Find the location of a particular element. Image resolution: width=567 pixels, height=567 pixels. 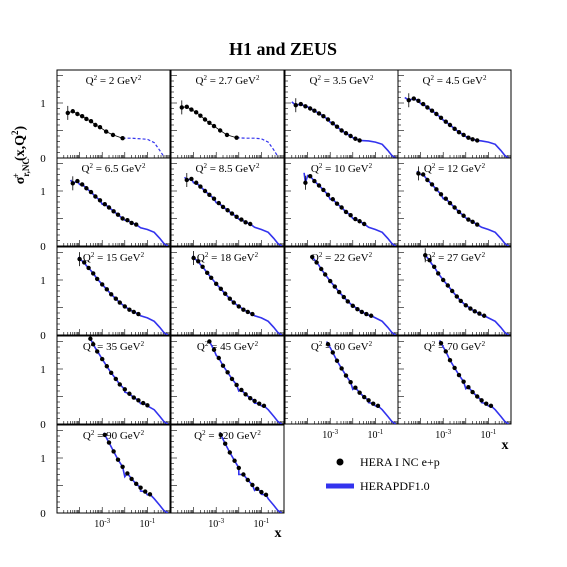

panel-label: Q2 = 2.7 GeV2 is located at coordinates (228, 80).